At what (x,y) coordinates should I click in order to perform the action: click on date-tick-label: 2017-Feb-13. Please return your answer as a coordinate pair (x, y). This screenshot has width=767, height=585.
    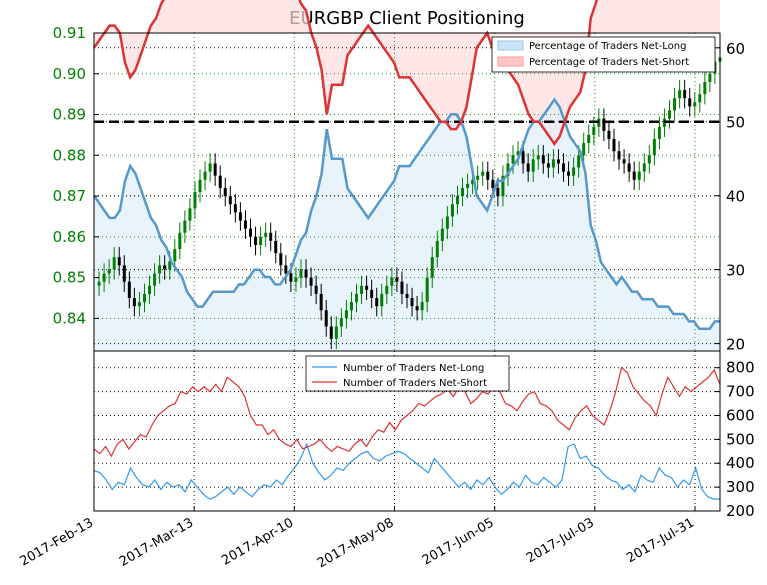
    Looking at the image, I should click on (56, 542).